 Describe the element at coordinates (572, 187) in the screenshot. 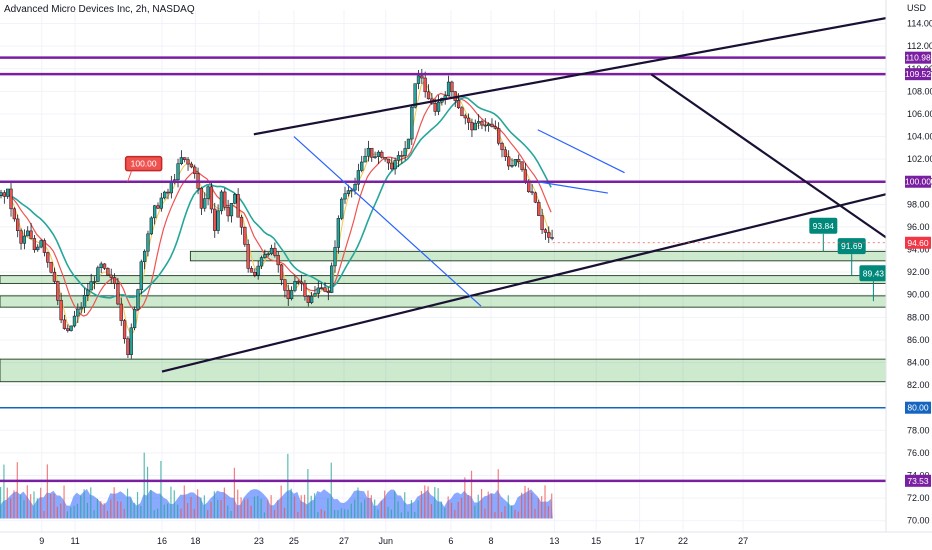

I see `trendline` at that location.